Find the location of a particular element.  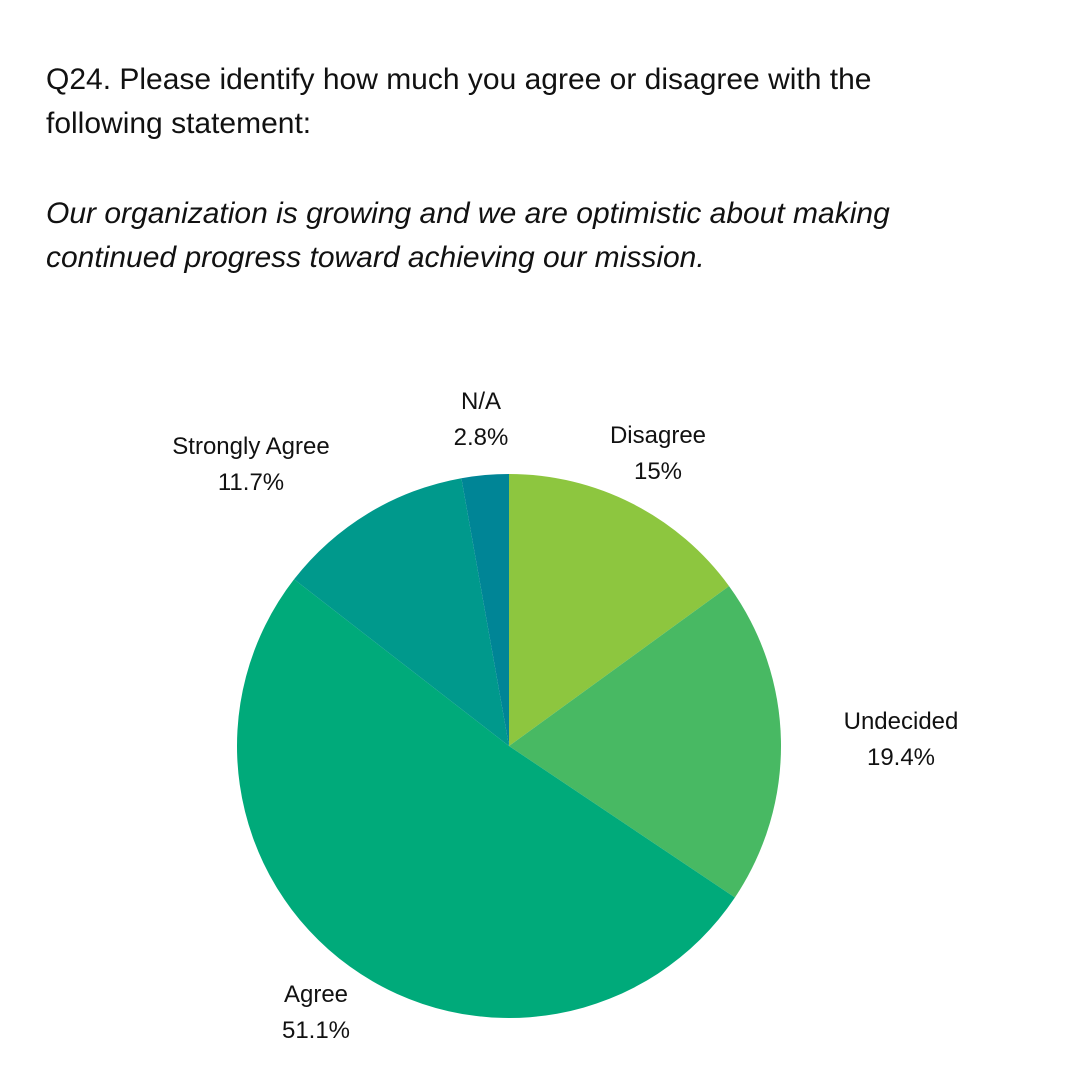

data-label-value: 2.8% is located at coordinates (481, 437).